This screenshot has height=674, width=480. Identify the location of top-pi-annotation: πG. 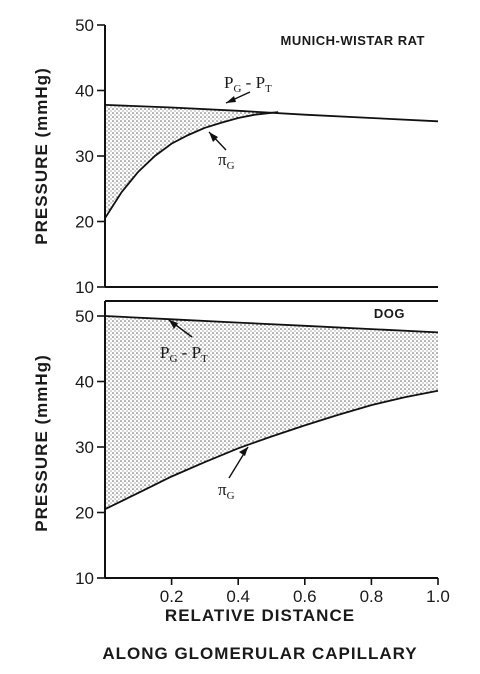
(221, 151).